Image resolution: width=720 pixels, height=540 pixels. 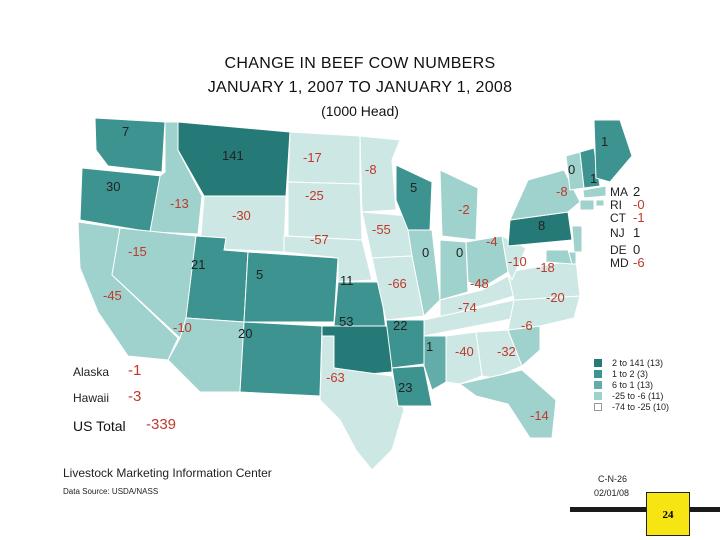 What do you see at coordinates (639, 204) in the screenshot?
I see `state-value-ri: -0` at bounding box center [639, 204].